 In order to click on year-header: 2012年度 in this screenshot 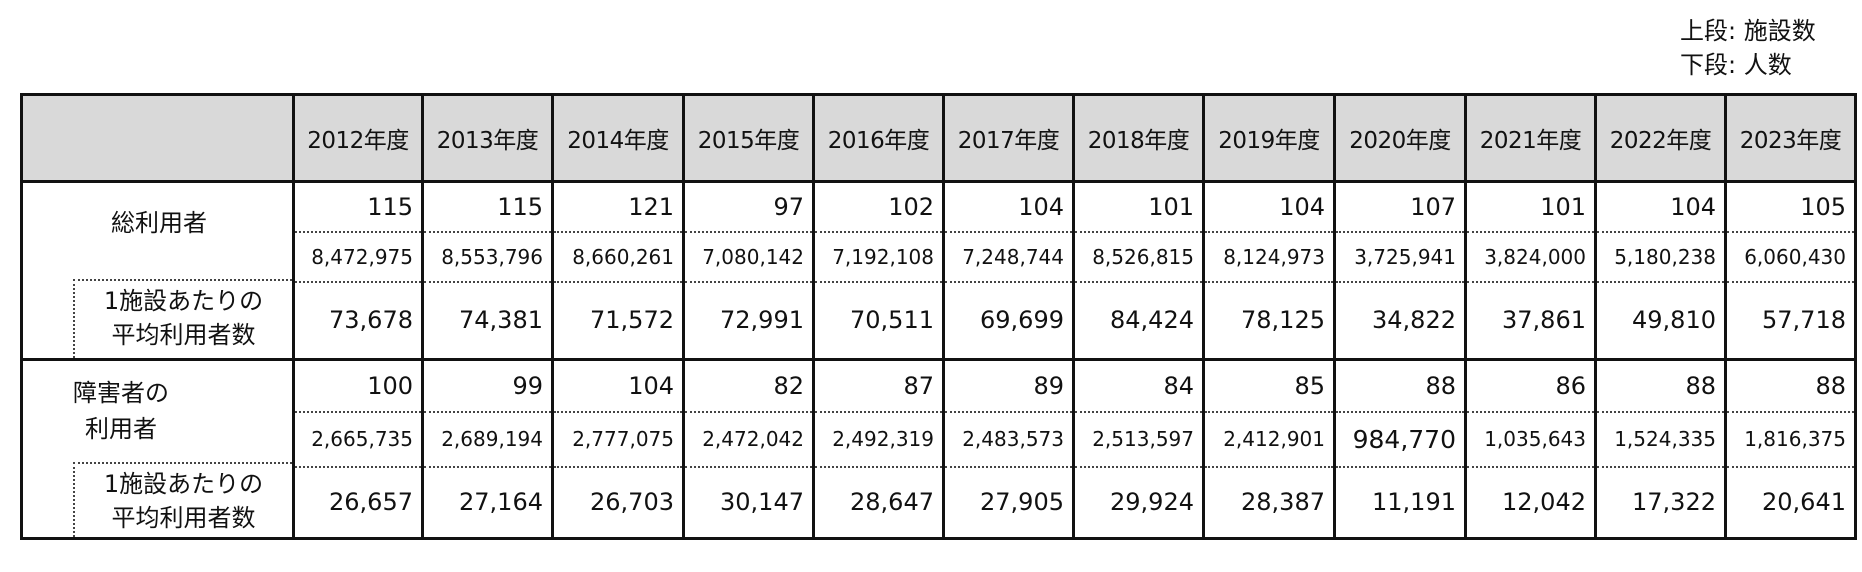, I will do `click(358, 138)`.